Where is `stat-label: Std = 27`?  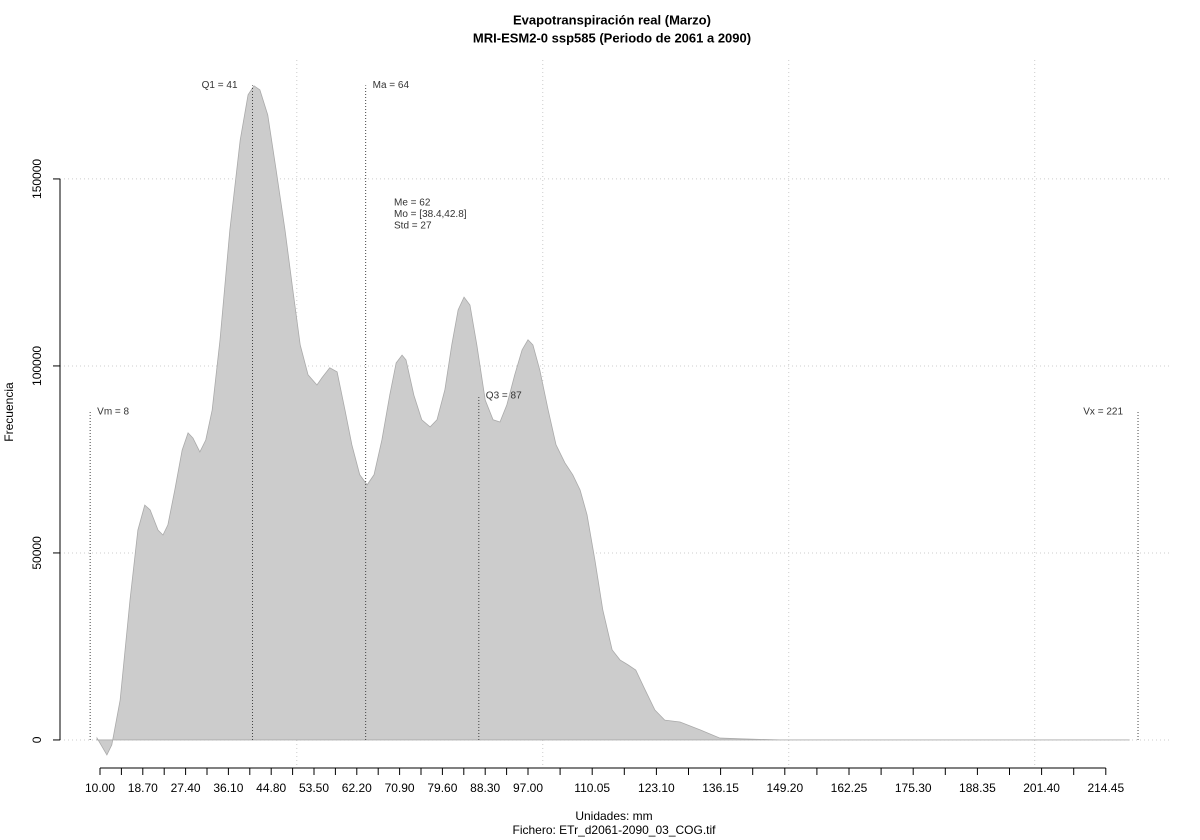
stat-label: Std = 27 is located at coordinates (413, 226).